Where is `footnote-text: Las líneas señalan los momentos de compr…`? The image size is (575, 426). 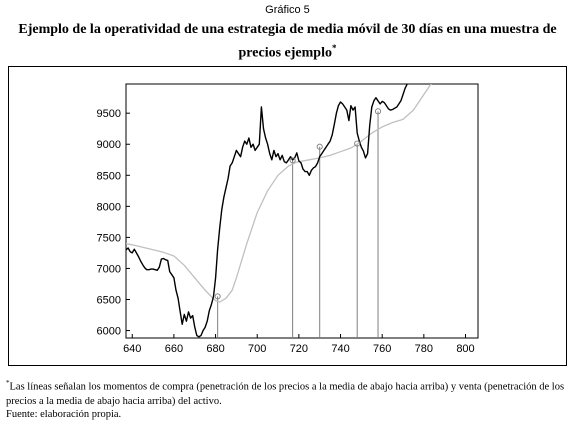
footnote-text: Las líneas señalan los momentos de compr… is located at coordinates (285, 394).